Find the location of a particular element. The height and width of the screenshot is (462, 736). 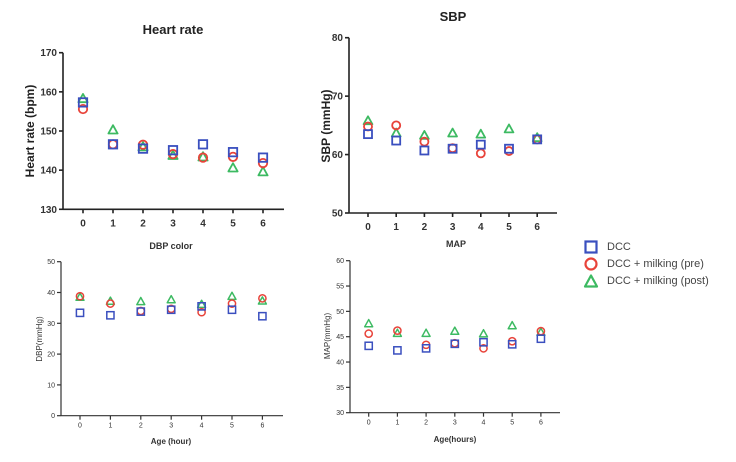

legend-item-dcc: DCC is located at coordinates (646, 246).